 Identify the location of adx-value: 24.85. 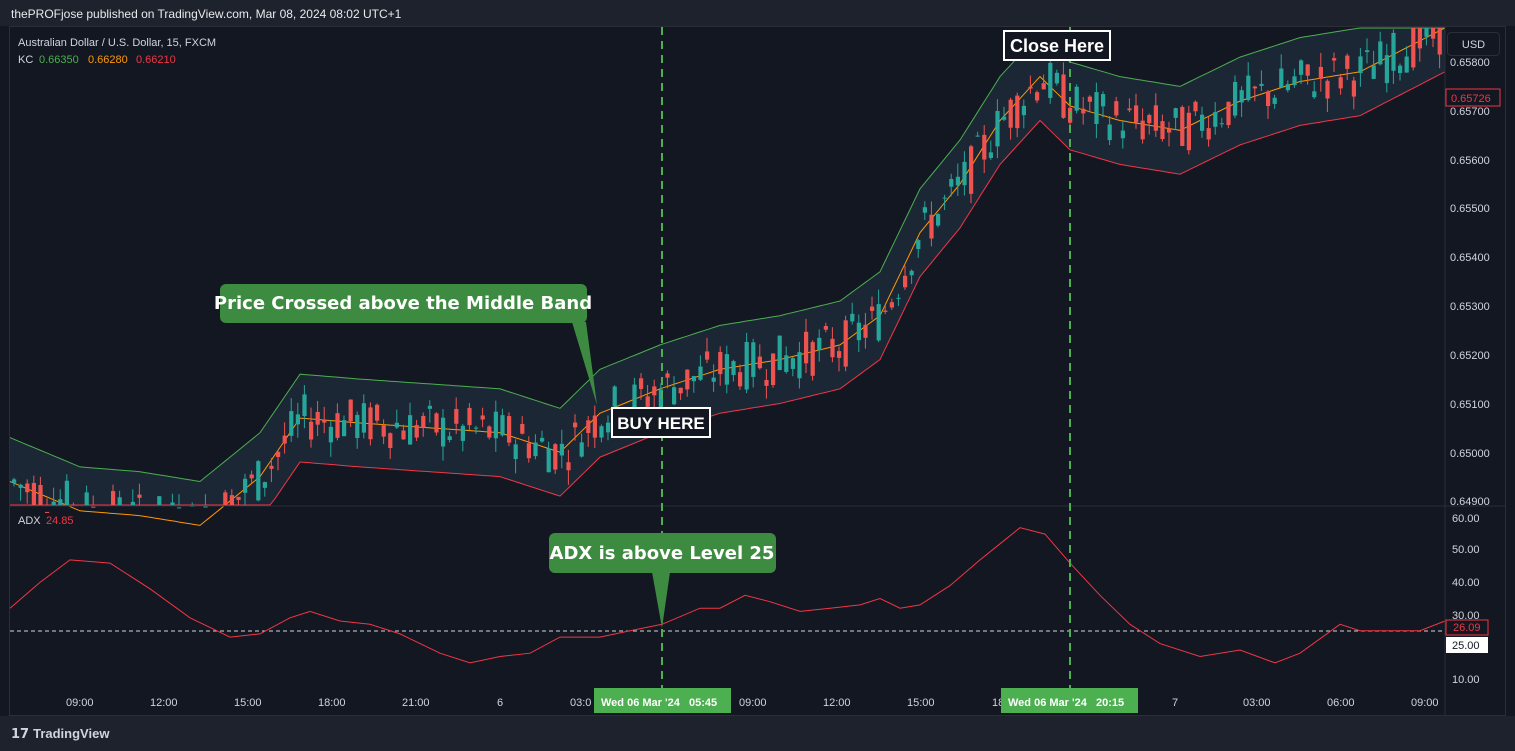
(60, 521).